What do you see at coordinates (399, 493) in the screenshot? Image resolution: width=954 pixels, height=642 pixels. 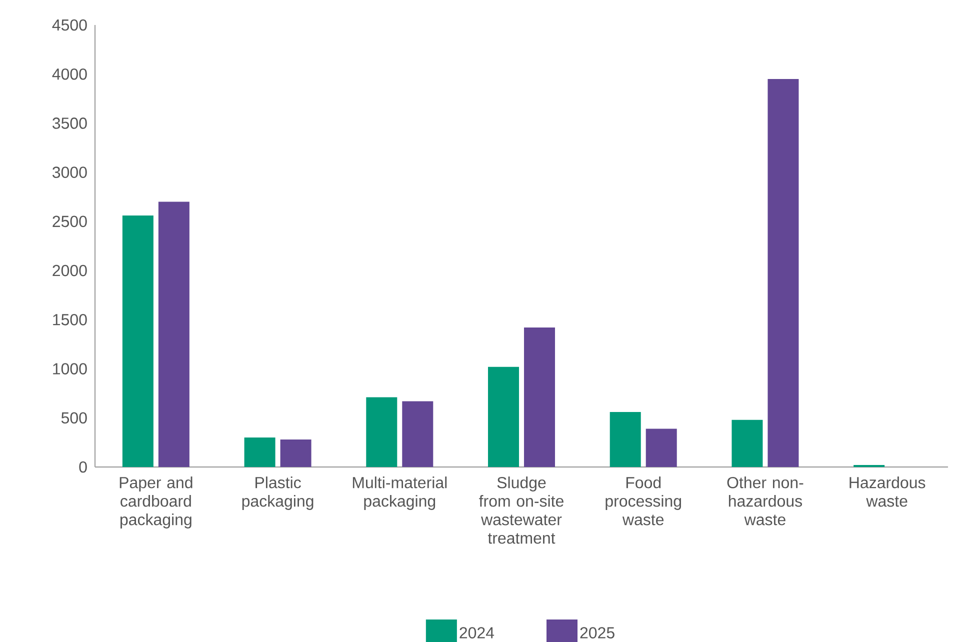 I see `x-tick-label: Multi-material packaging` at bounding box center [399, 493].